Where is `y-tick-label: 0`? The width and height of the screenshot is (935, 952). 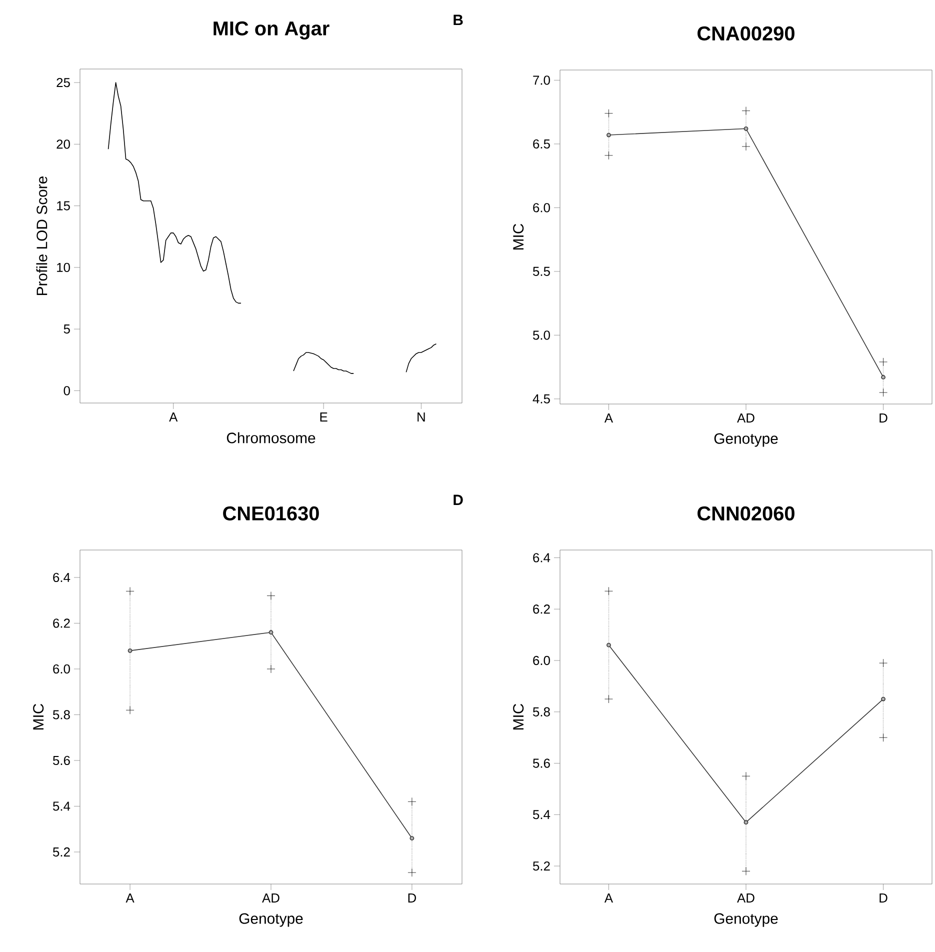 y-tick-label: 0 is located at coordinates (67, 391).